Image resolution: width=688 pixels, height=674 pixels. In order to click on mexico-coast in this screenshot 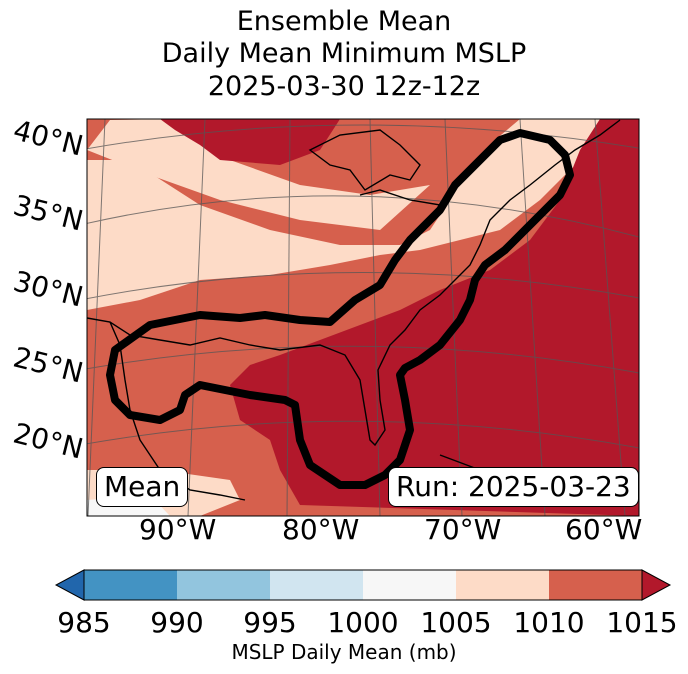, I will do `click(177, 411)`.